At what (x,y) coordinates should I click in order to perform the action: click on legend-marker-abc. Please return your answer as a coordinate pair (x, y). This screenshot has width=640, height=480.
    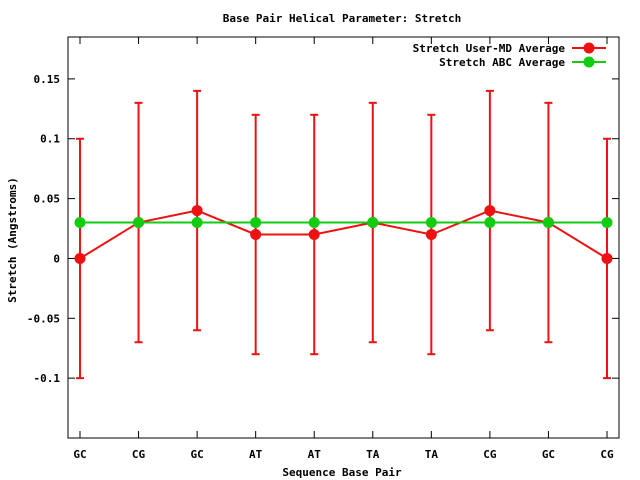
    Looking at the image, I should click on (589, 62).